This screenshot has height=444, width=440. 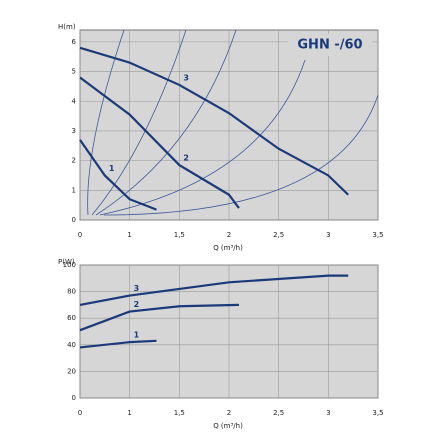 I want to click on y-tick-label: 80, so click(x=71, y=292).